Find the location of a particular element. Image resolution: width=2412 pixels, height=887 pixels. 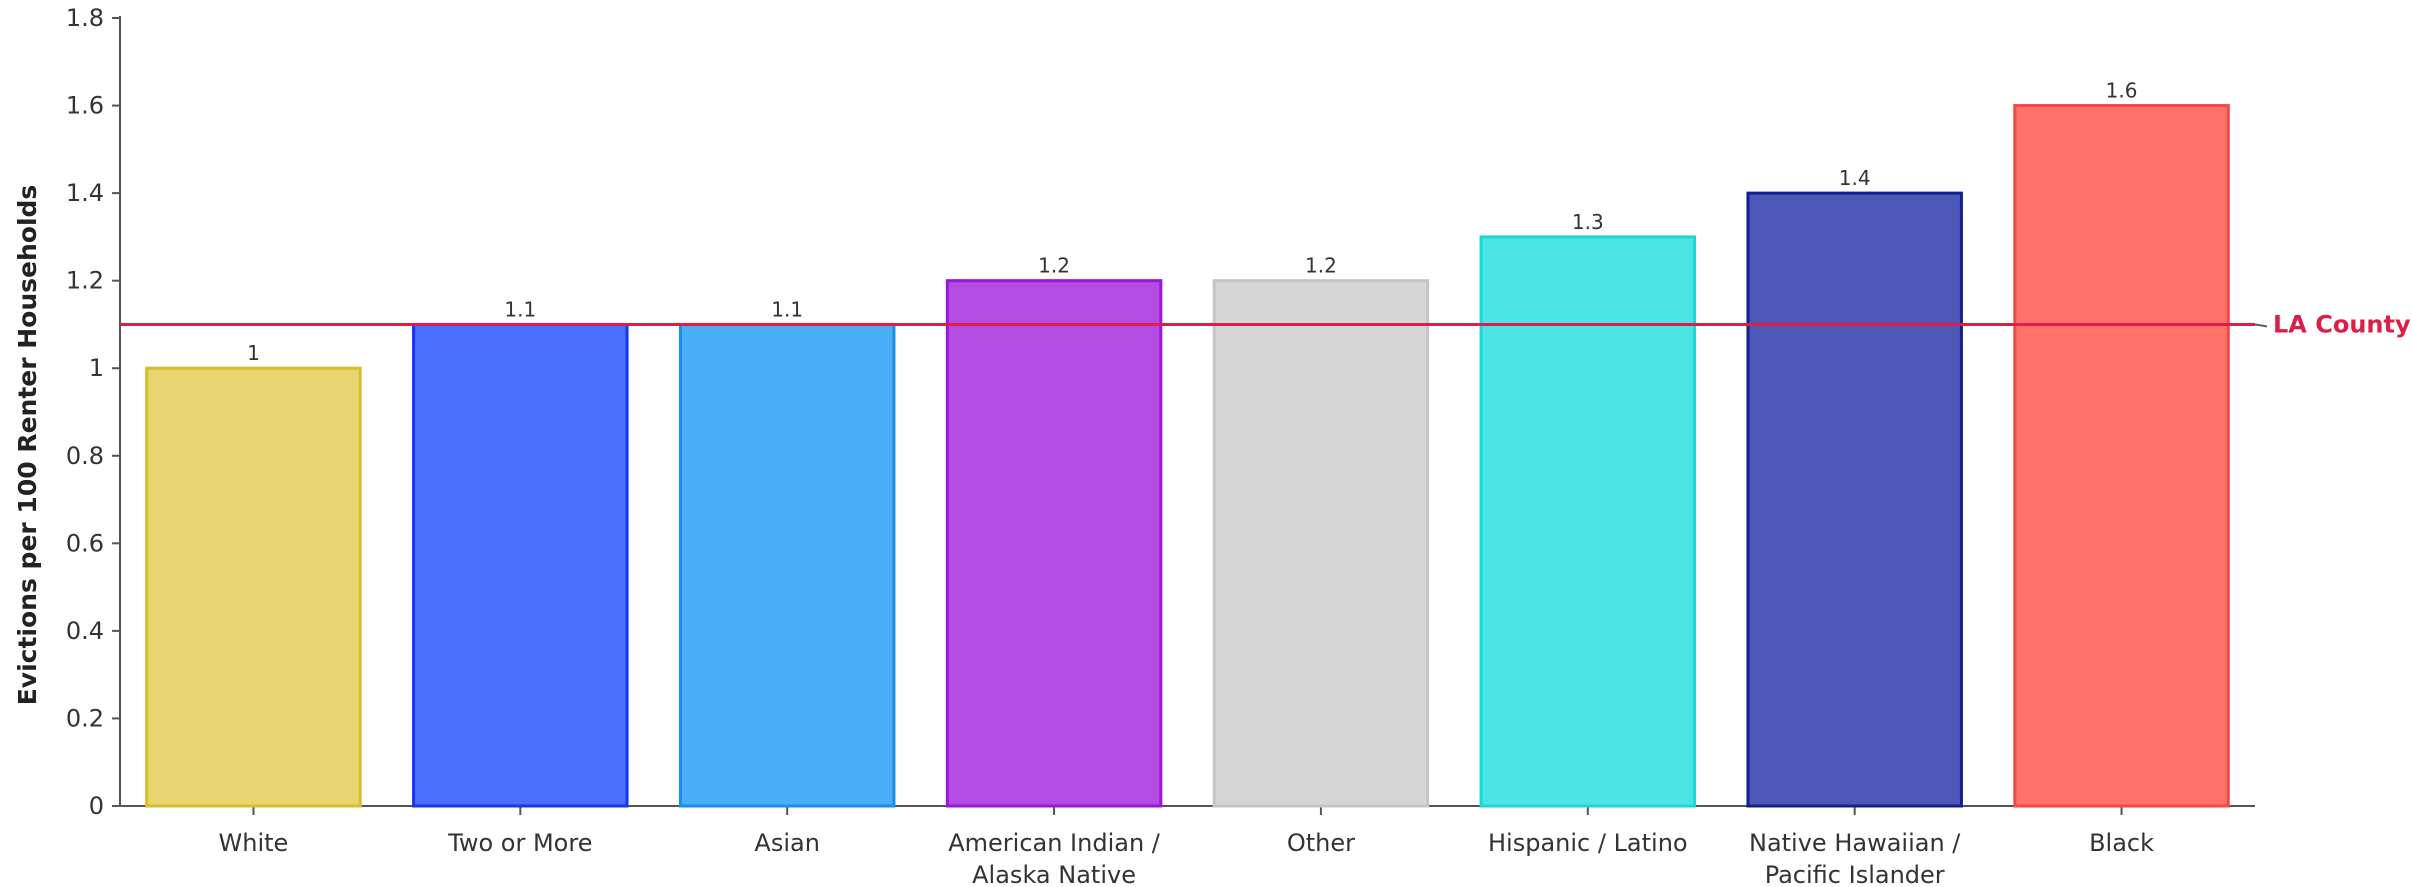

bar-value-label: 1.3 is located at coordinates (1588, 222).